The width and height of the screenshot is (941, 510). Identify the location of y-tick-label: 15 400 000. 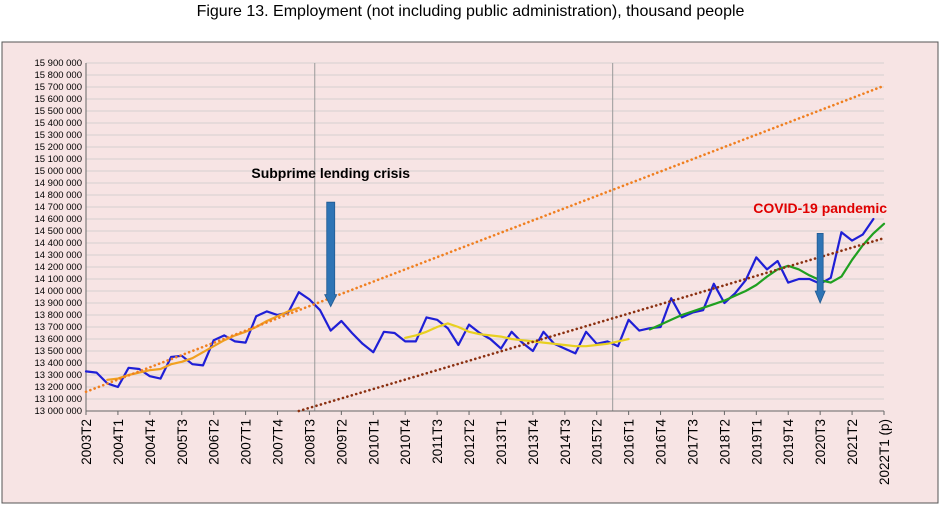
(58, 123).